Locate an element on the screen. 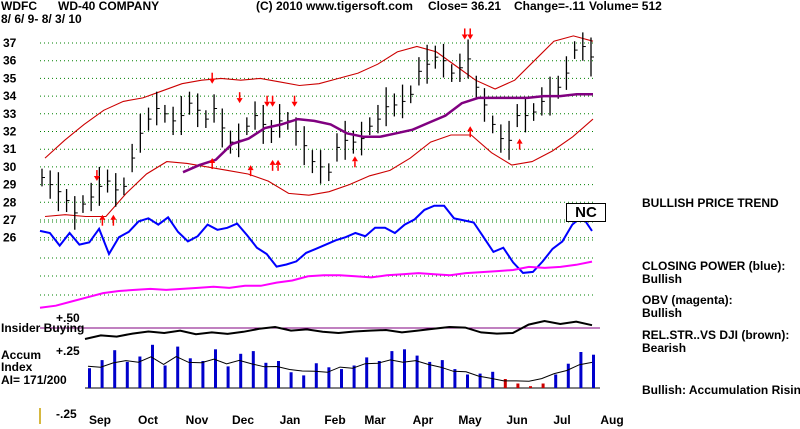  obv-value: Bullish is located at coordinates (662, 313).